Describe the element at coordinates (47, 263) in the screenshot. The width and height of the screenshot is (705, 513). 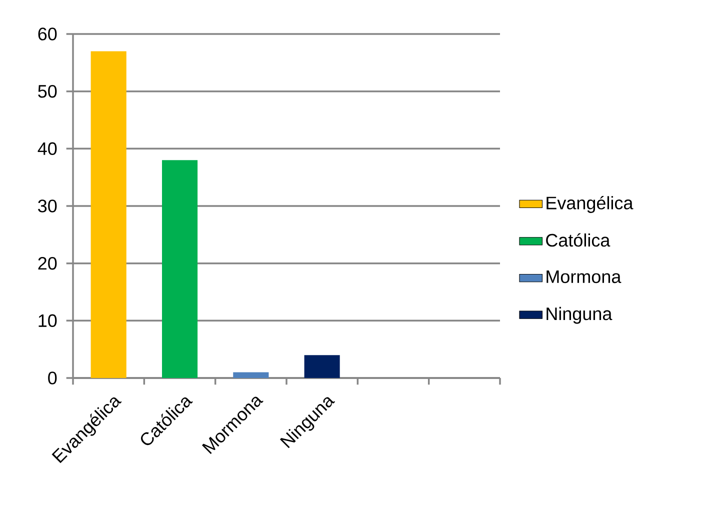
I see `y-tick-label: 20` at that location.